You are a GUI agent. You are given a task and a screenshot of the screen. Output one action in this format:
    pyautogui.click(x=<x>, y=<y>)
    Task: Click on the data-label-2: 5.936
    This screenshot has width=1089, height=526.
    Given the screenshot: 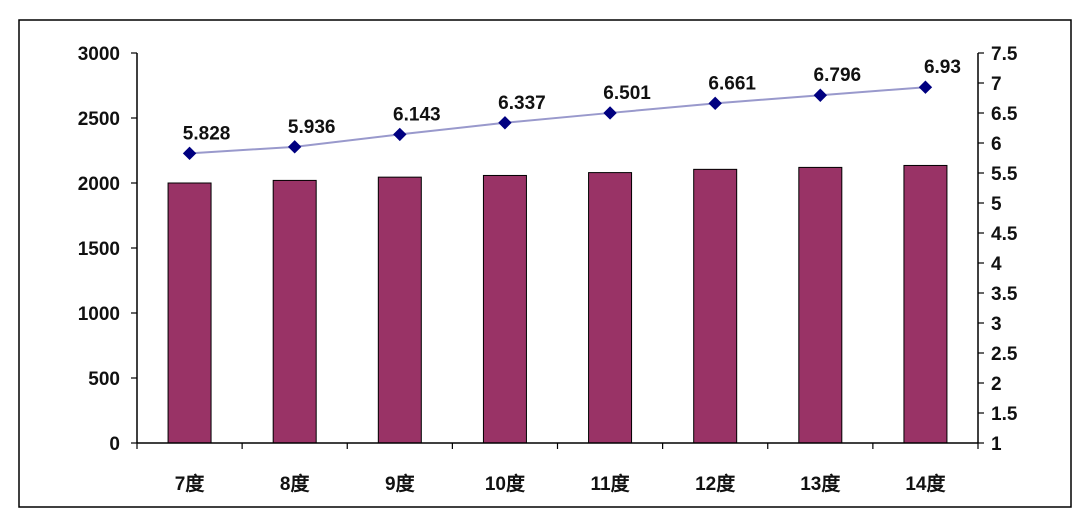 What is the action you would take?
    pyautogui.click(x=312, y=127)
    